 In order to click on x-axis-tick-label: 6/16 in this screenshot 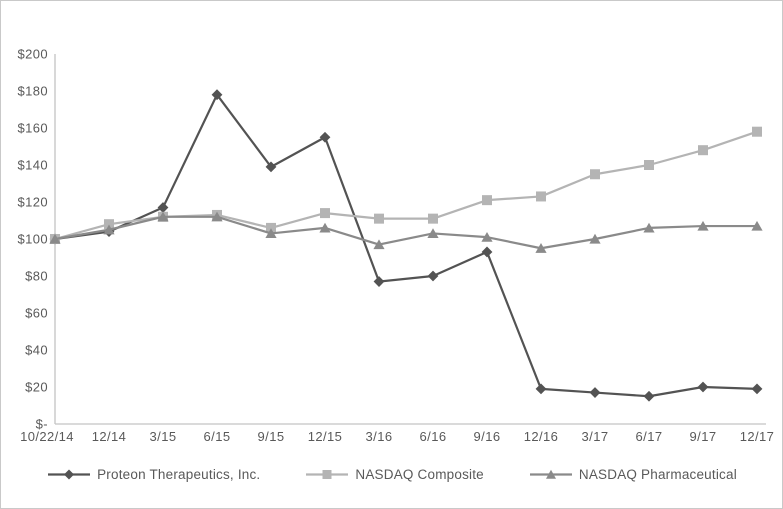, I will do `click(433, 436)`.